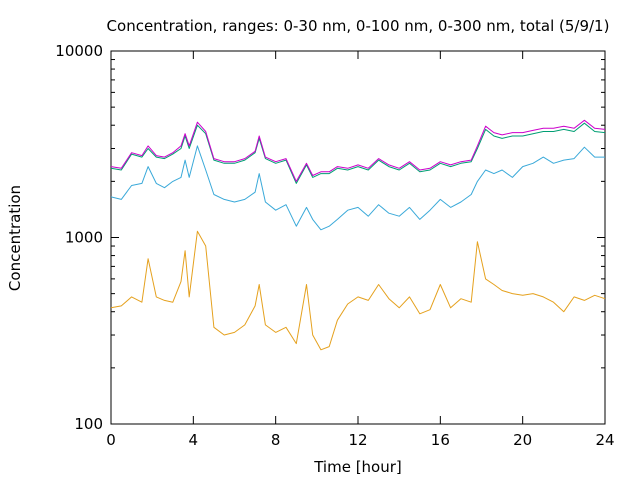  I want to click on x-tick-label: 8, so click(276, 440).